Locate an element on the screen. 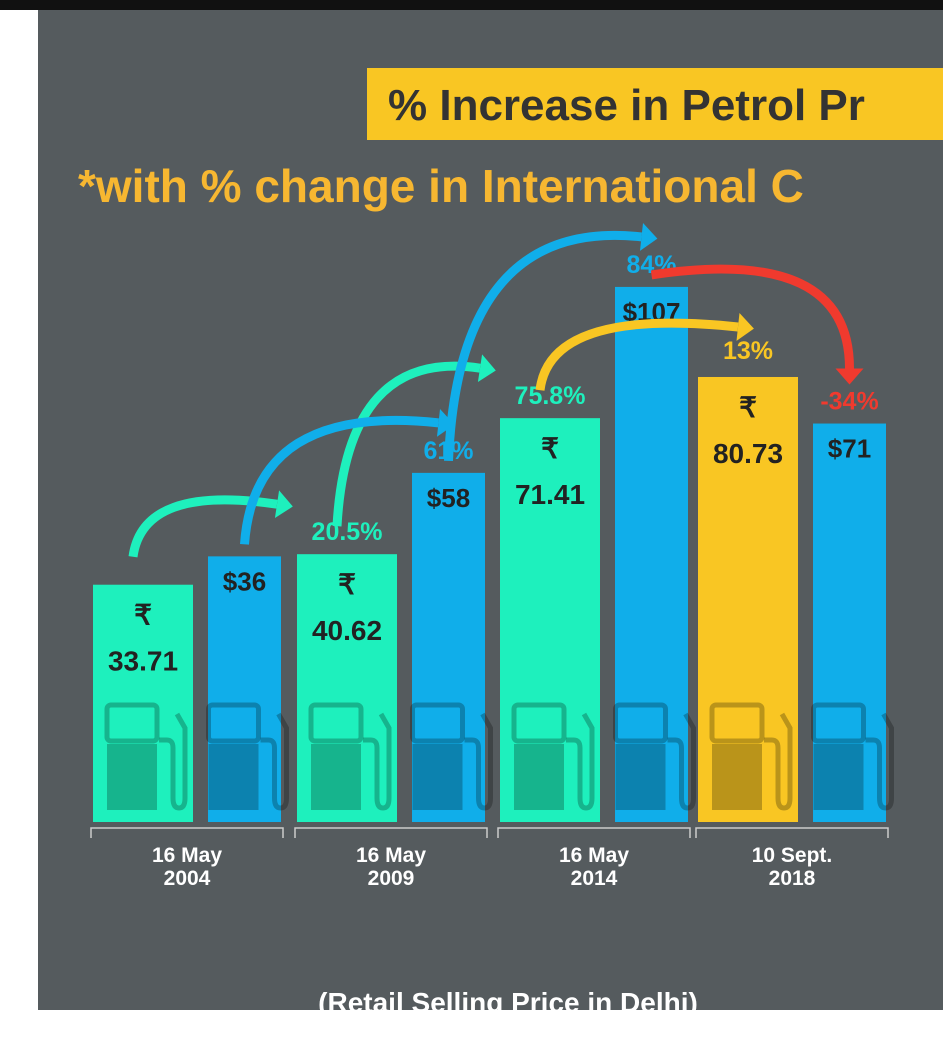 The width and height of the screenshot is (943, 1038). category-label: 16 May 2014 is located at coordinates (594, 867).